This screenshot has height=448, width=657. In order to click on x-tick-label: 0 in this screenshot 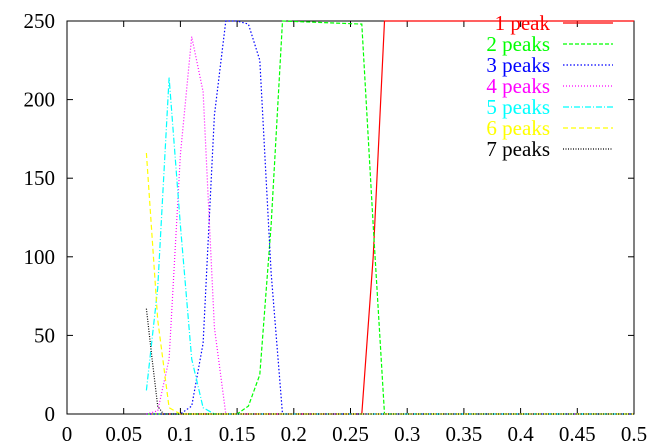, I will do `click(67, 434)`.